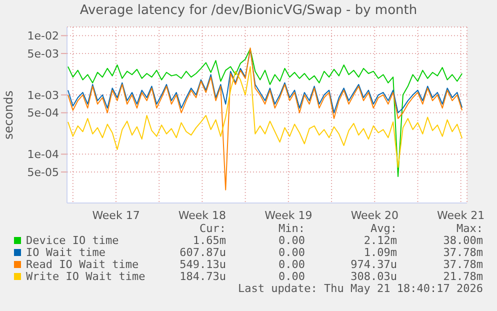  Describe the element at coordinates (43, 113) in the screenshot. I see `y-tick-label: 5e-04` at that location.